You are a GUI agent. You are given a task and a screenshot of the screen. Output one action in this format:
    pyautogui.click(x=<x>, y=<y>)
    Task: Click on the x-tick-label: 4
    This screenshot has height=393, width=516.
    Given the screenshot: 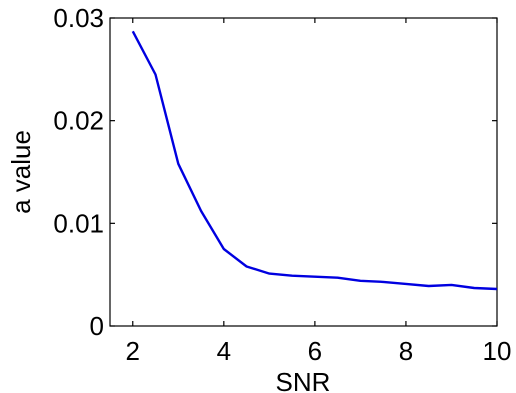 What is the action you would take?
    pyautogui.click(x=224, y=351)
    